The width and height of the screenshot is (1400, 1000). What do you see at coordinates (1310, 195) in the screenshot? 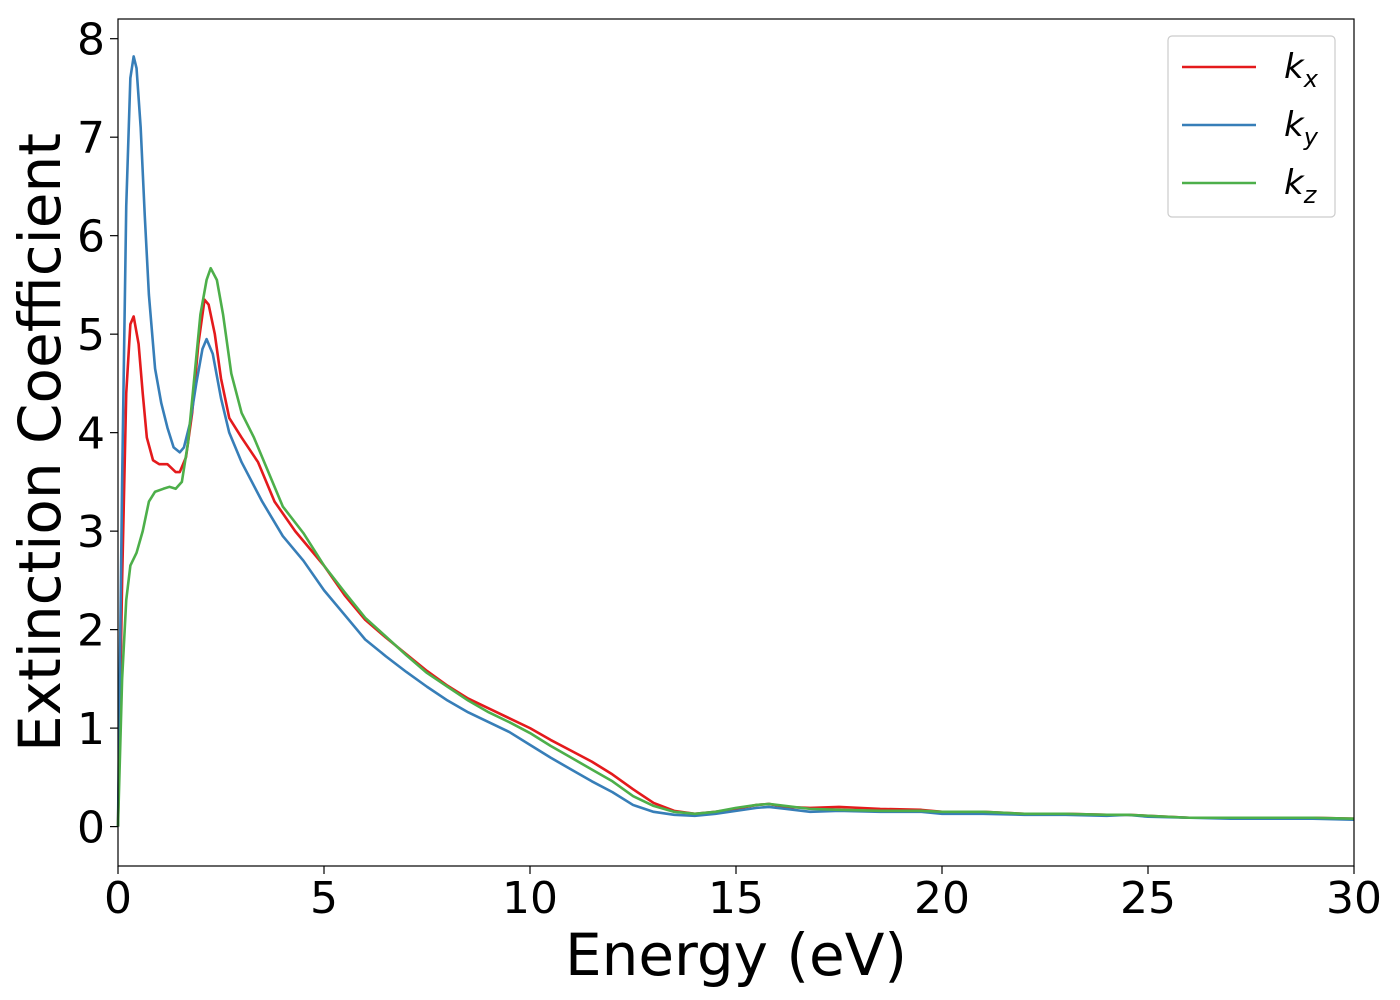
I see `legend-label-subscript: z` at bounding box center [1310, 195].